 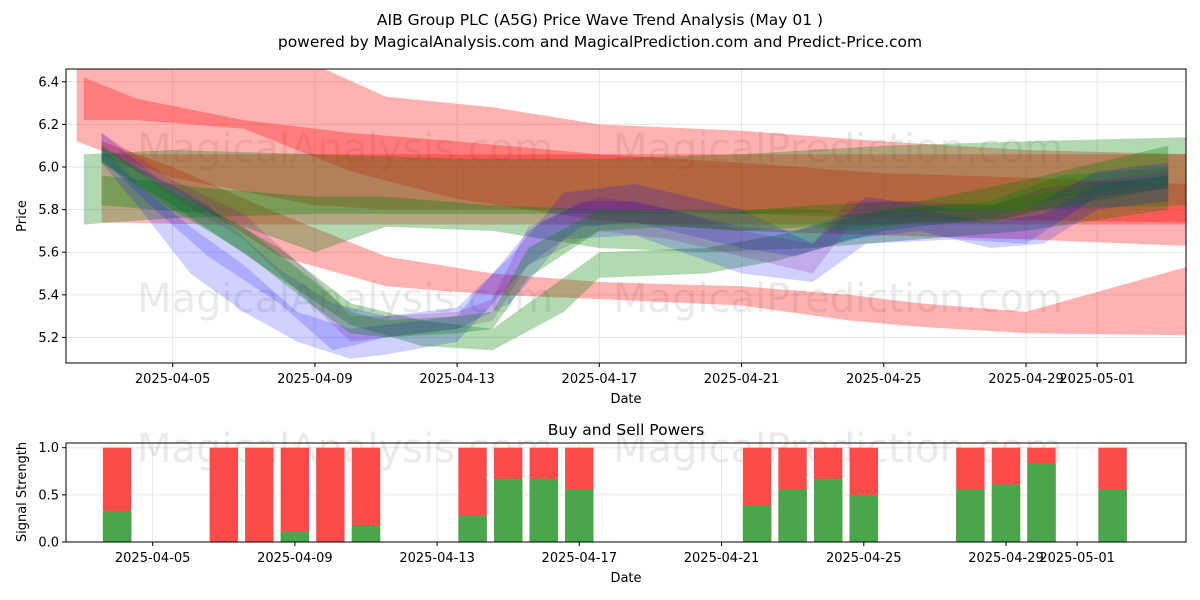 I want to click on price-x-tick-label: 2025-04-25, so click(x=884, y=379).